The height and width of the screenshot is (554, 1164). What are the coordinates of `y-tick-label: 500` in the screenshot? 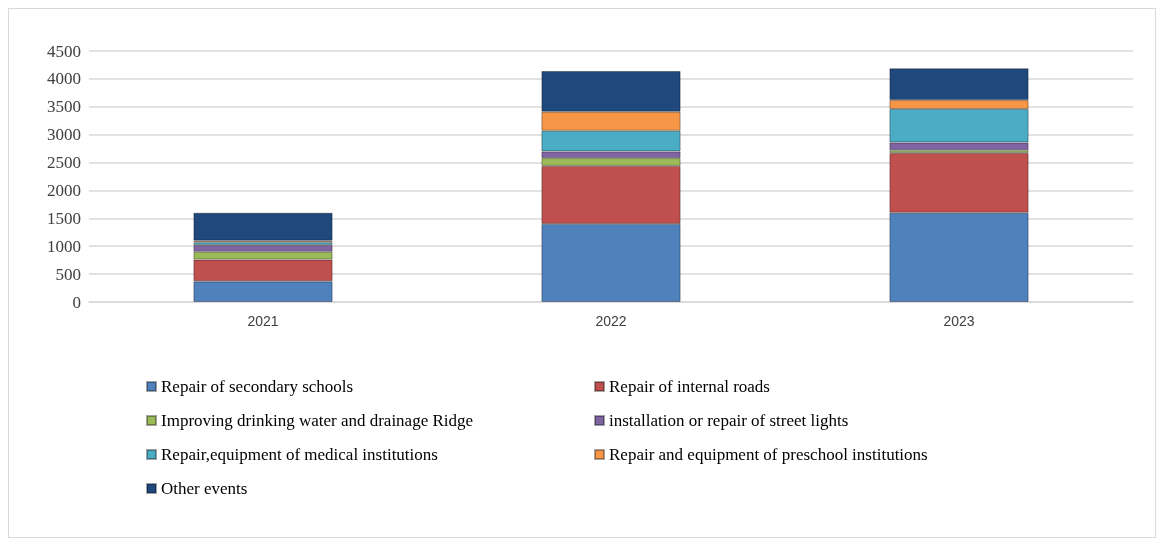 It's located at (68, 274).